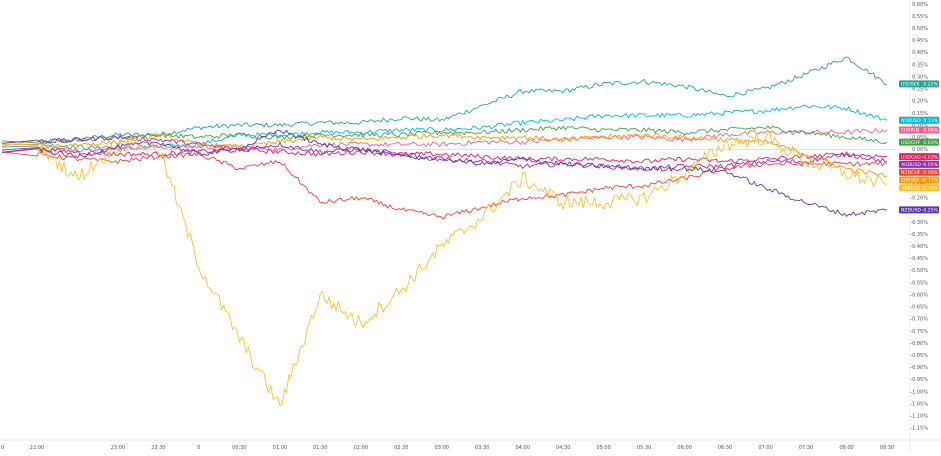 This screenshot has width=941, height=456. I want to click on series-tag-name: GBPUSD, so click(911, 189).